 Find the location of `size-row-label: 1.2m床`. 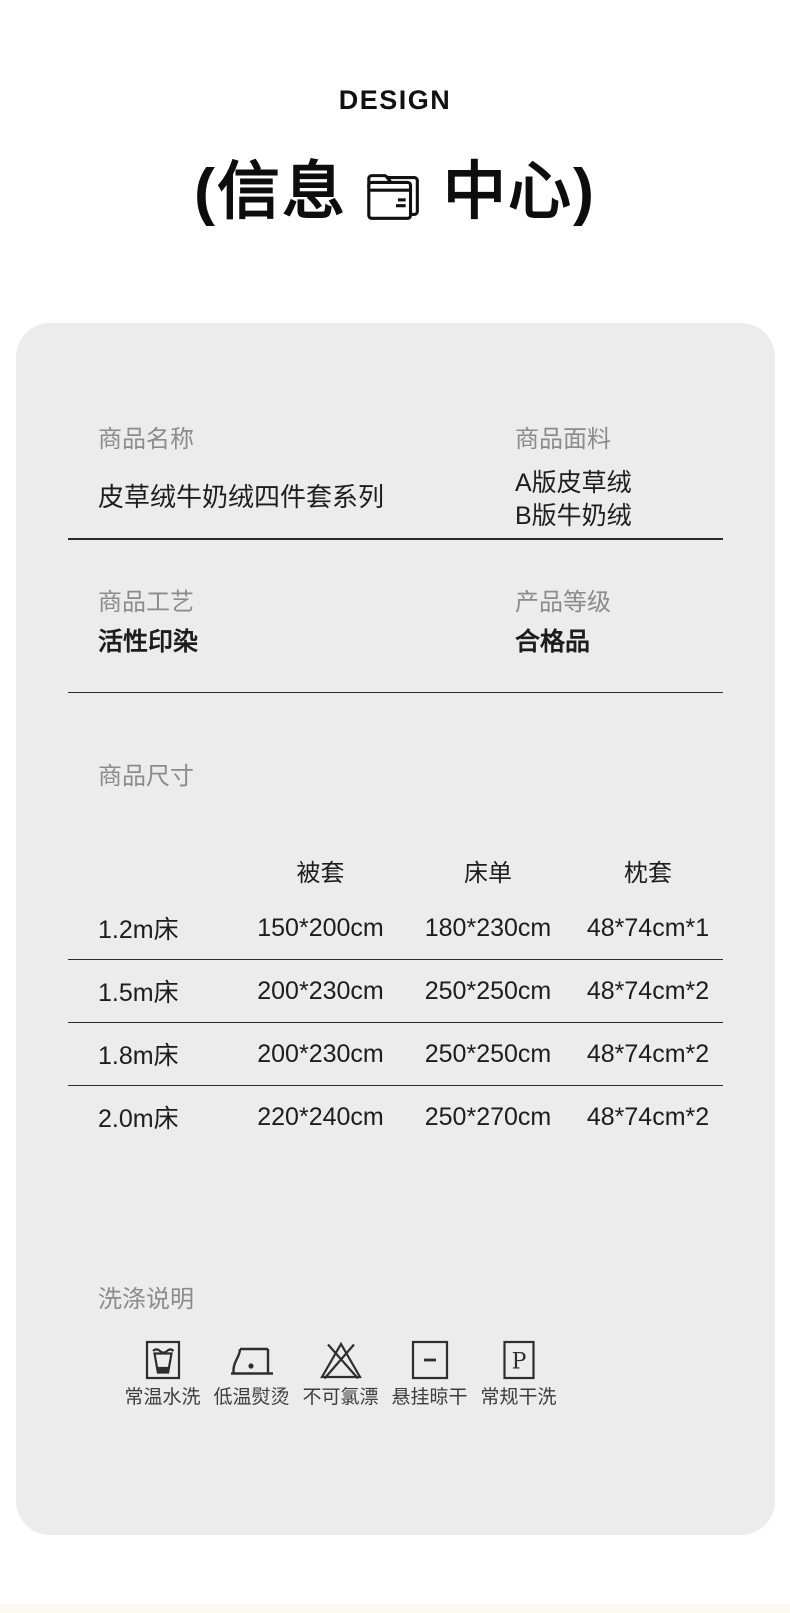

size-row-label: 1.2m床 is located at coordinates (138, 930).